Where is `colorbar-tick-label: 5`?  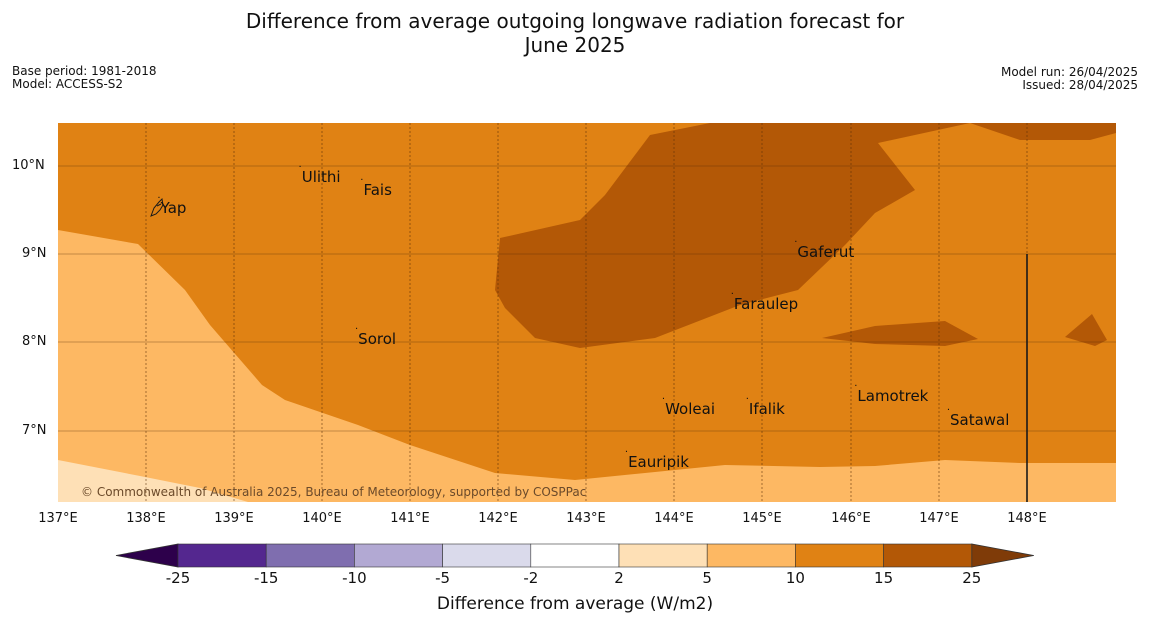 colorbar-tick-label: 5 is located at coordinates (707, 578).